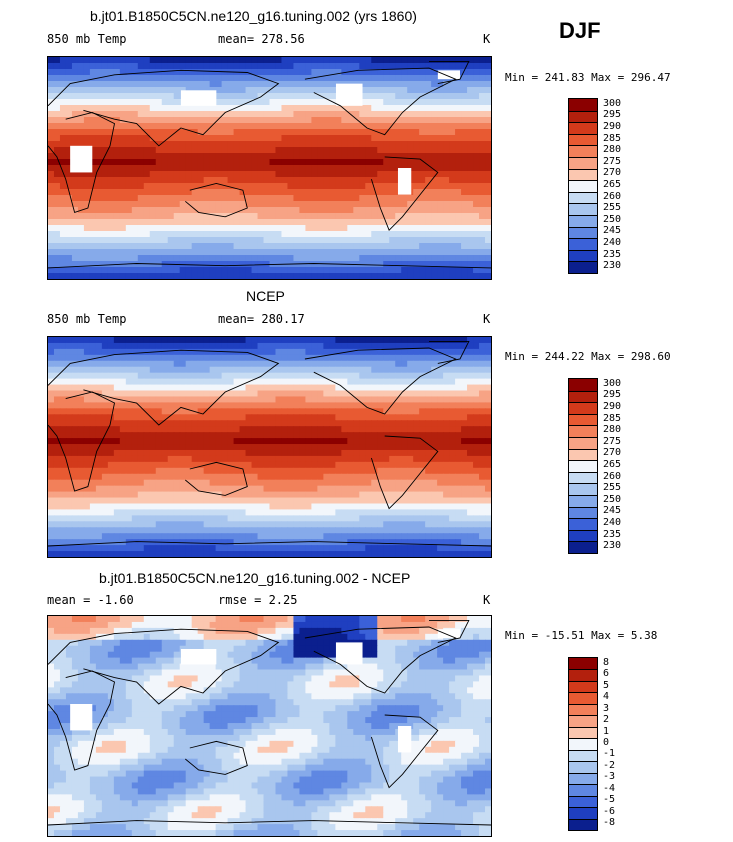 Image resolution: width=733 pixels, height=842 pixels. Describe the element at coordinates (623, 743) in the screenshot. I see `panel3-colorbar-labels: 8 6 5 4 3 2 1 0 -1 -2 -3 -4 -5 -6 -8` at that location.